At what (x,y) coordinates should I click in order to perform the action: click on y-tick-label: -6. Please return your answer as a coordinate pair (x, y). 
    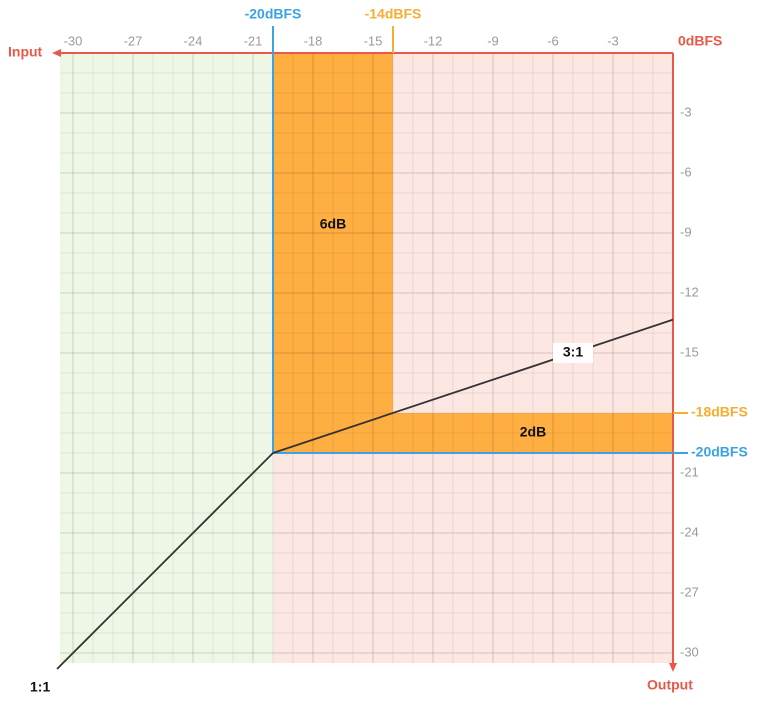
    Looking at the image, I should click on (686, 171).